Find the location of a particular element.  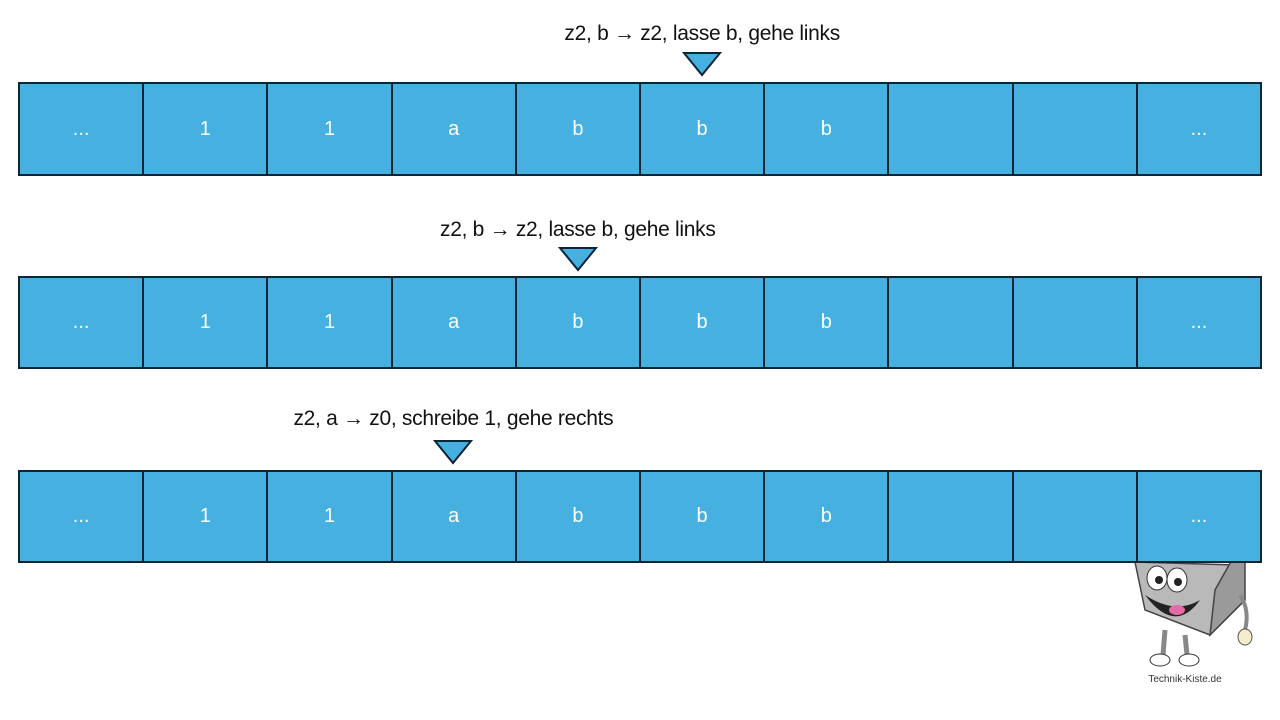

transition-label: z2, a → z0, schreibe 1, gehe rechts is located at coordinates (453, 418).